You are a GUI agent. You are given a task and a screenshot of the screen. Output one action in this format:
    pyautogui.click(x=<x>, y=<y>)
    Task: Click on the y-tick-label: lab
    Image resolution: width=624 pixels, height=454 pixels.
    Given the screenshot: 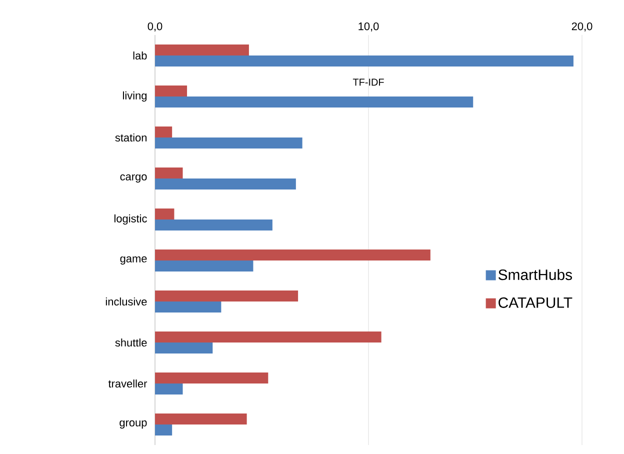 What is the action you would take?
    pyautogui.click(x=140, y=55)
    